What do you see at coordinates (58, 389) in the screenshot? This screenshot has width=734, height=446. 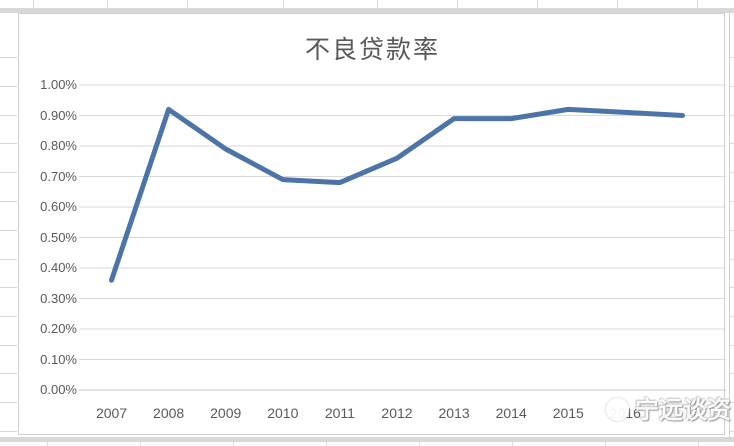 I see `y-axis-tick-label: 0.00%` at bounding box center [58, 389].